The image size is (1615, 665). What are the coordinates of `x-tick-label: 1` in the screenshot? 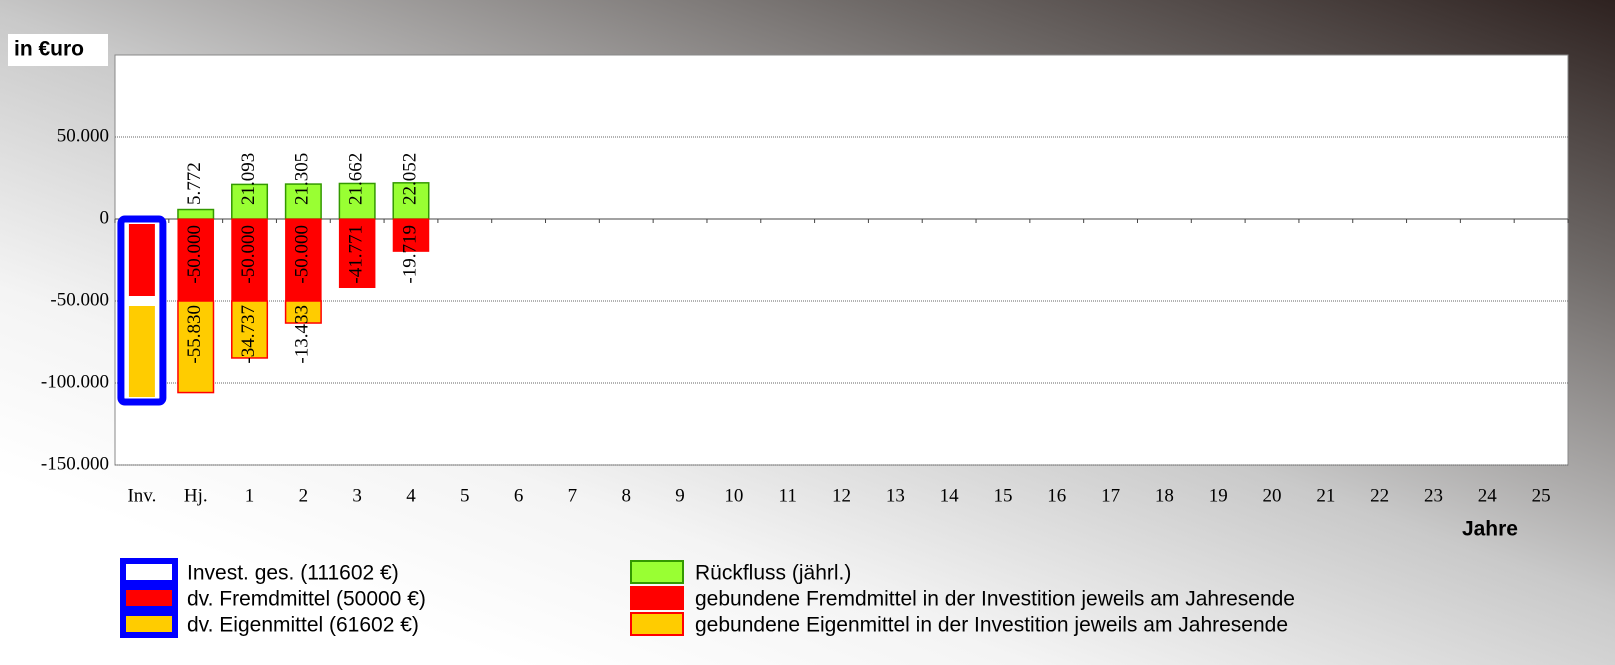 It's located at (250, 495).